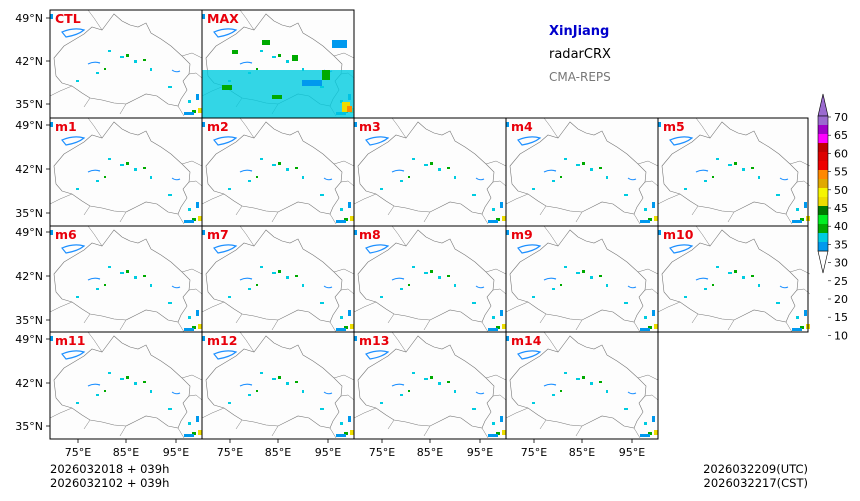 The height and width of the screenshot is (501, 860). Describe the element at coordinates (832, 217) in the screenshot. I see `colorbar: 70 65 60 55 50 45 40 35 30 25 20 15 10` at that location.